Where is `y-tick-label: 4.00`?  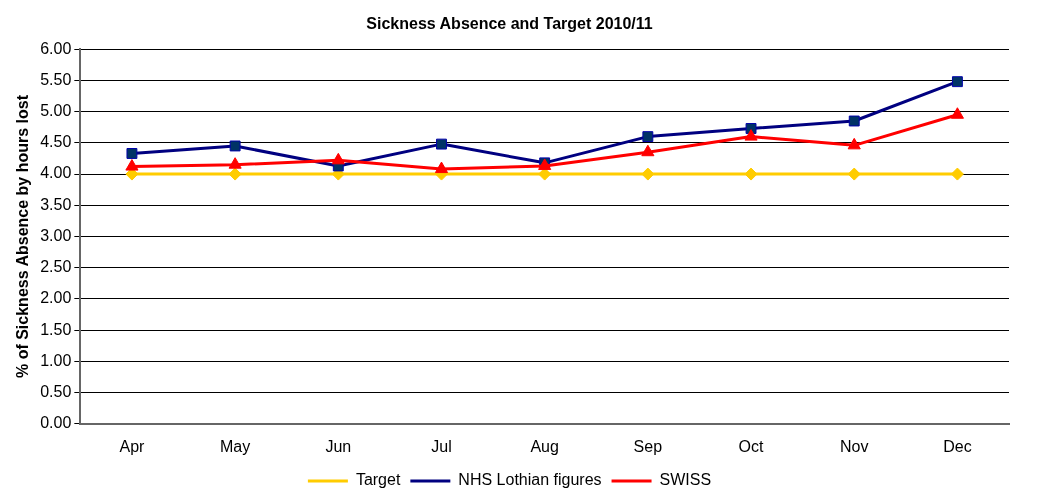
y-tick-label: 4.00 is located at coordinates (56, 173).